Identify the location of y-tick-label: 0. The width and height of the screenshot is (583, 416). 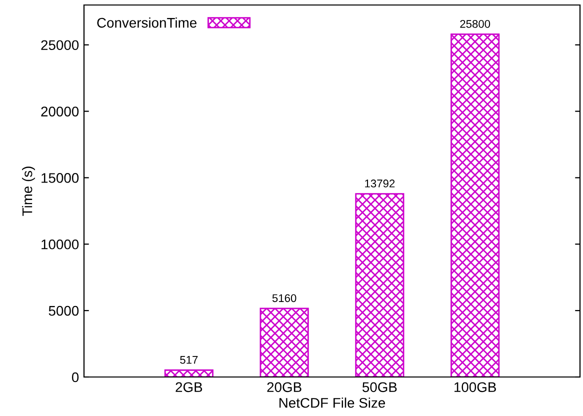
(75, 377).